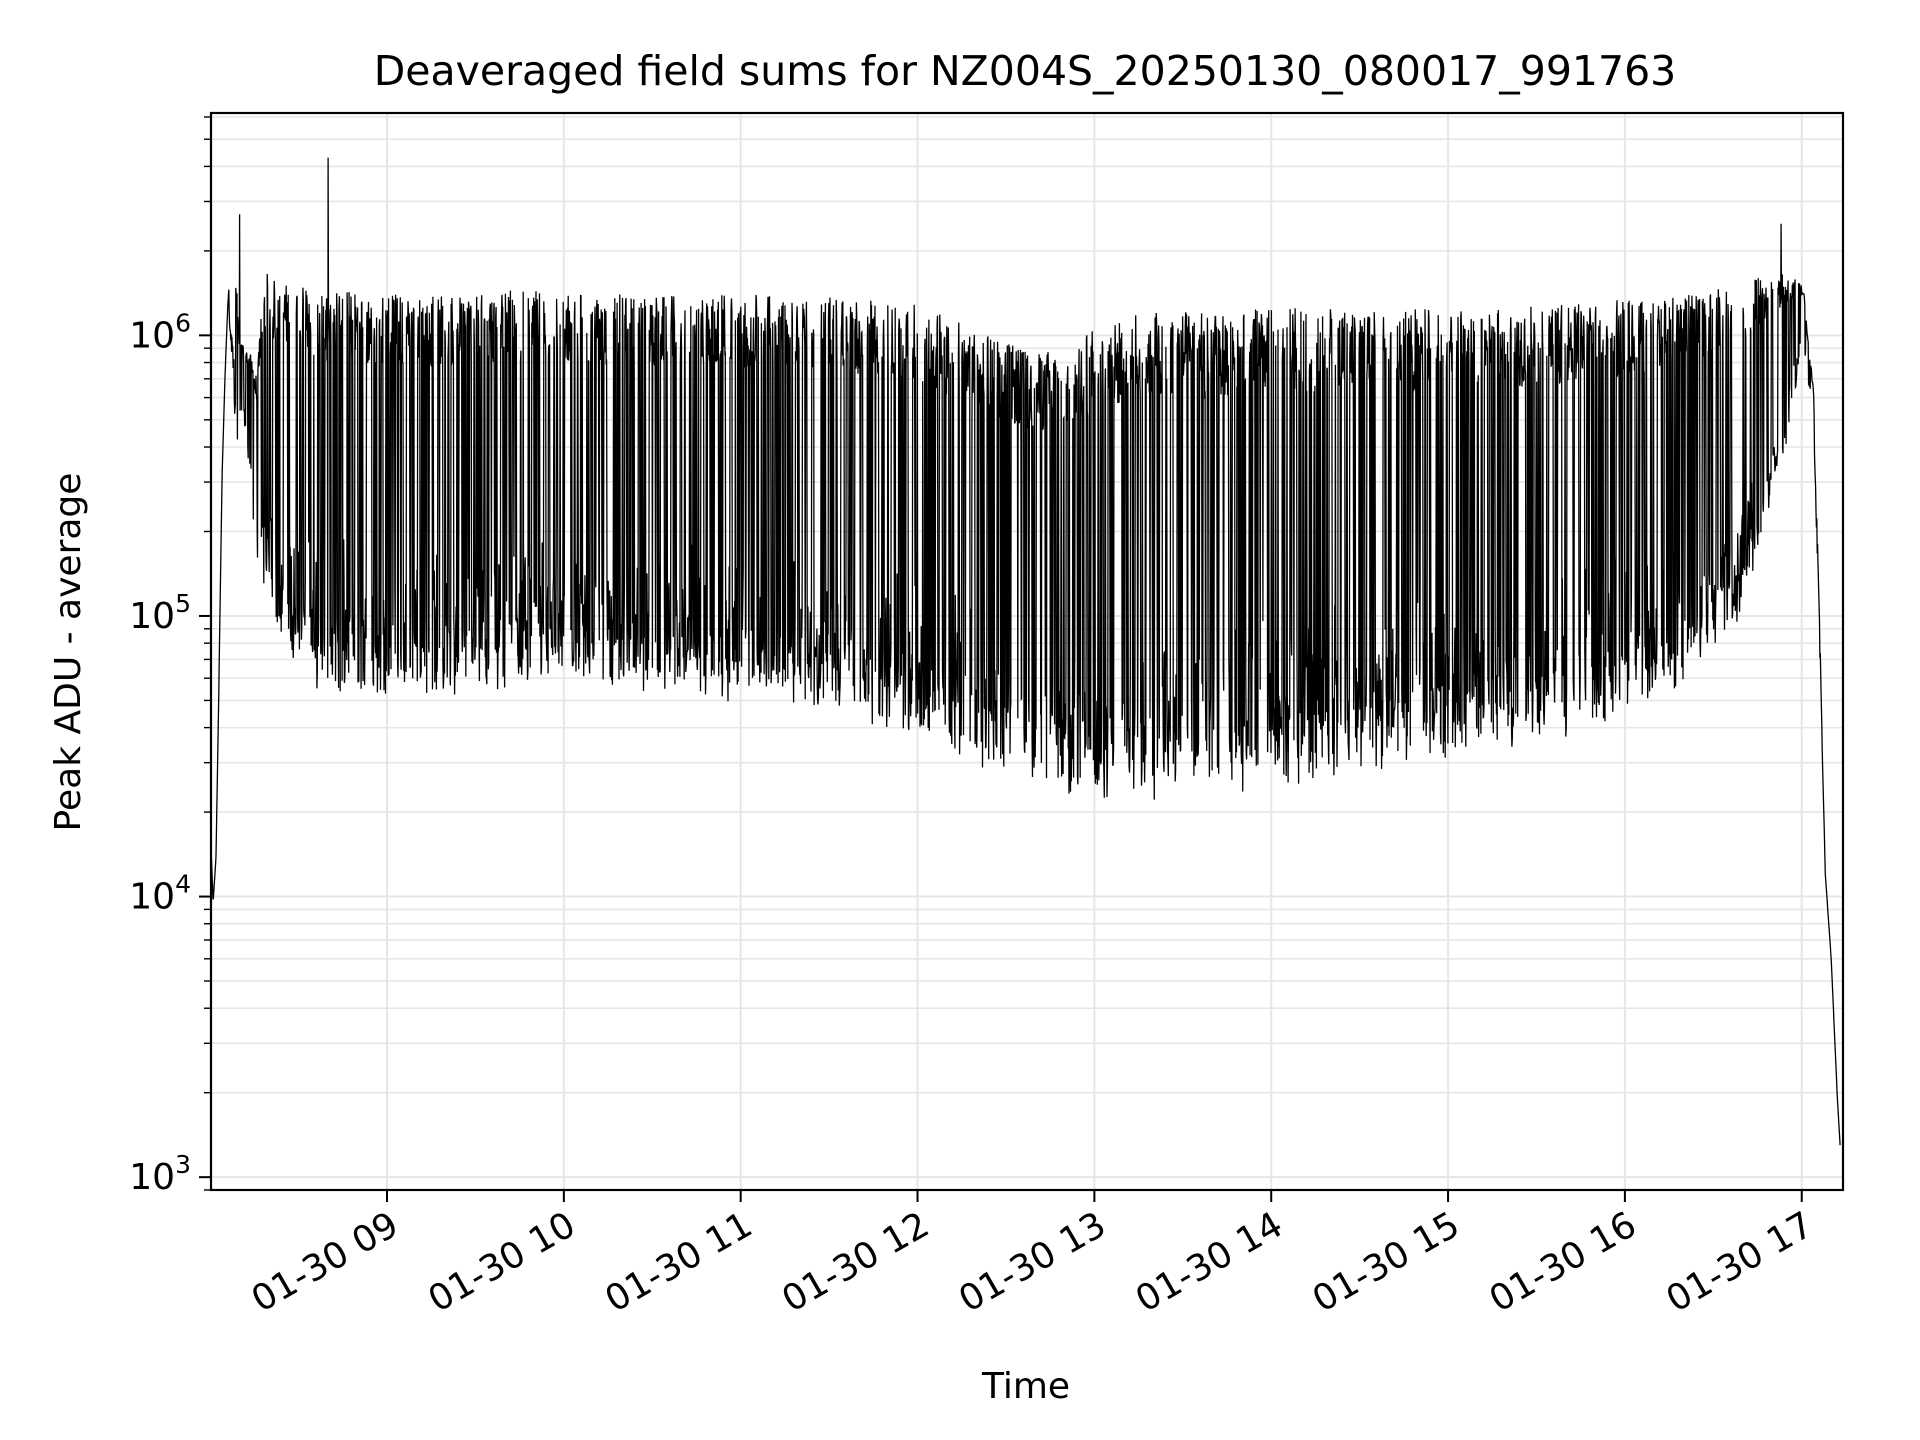 The width and height of the screenshot is (1920, 1440). What do you see at coordinates (1025, 1386) in the screenshot?
I see `x-axis-label: Time` at bounding box center [1025, 1386].